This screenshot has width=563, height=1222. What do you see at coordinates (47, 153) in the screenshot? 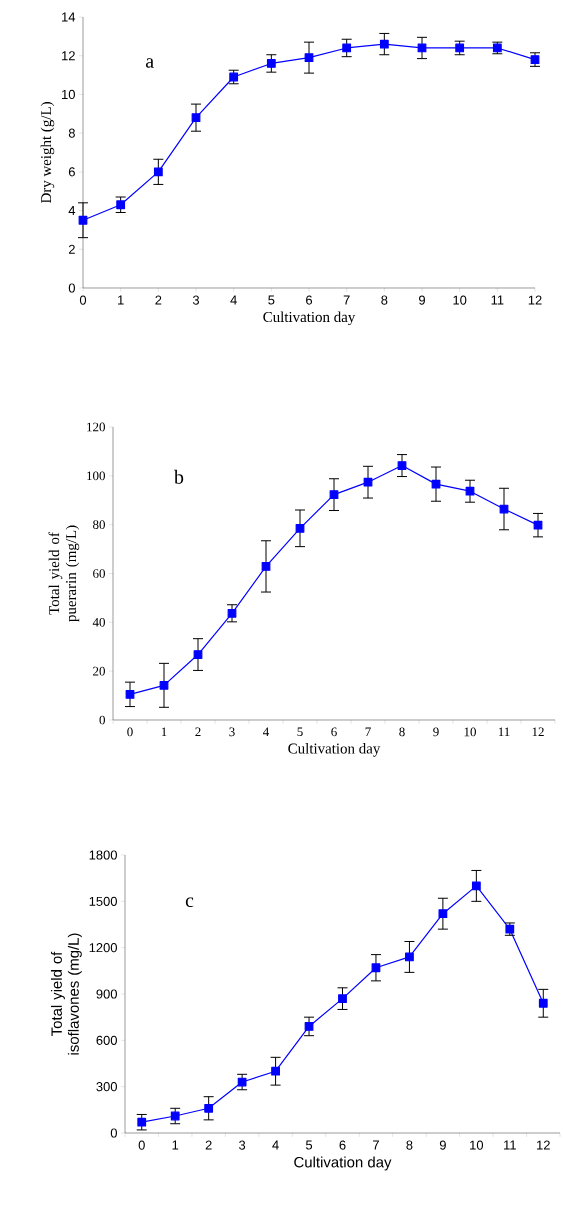
I see `y-axis-title: Dry weight (g/L)` at bounding box center [47, 153].